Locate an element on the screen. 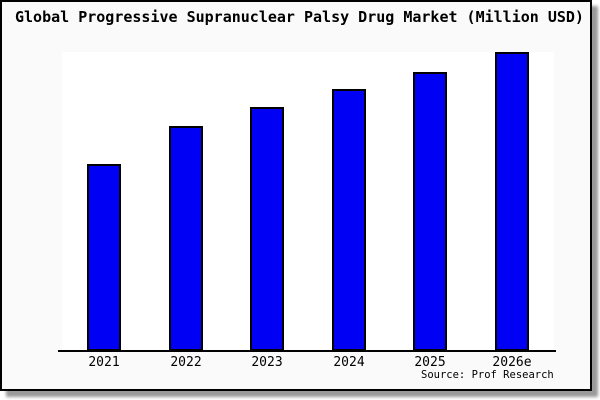 The width and height of the screenshot is (600, 400). bar-2024 is located at coordinates (349, 220).